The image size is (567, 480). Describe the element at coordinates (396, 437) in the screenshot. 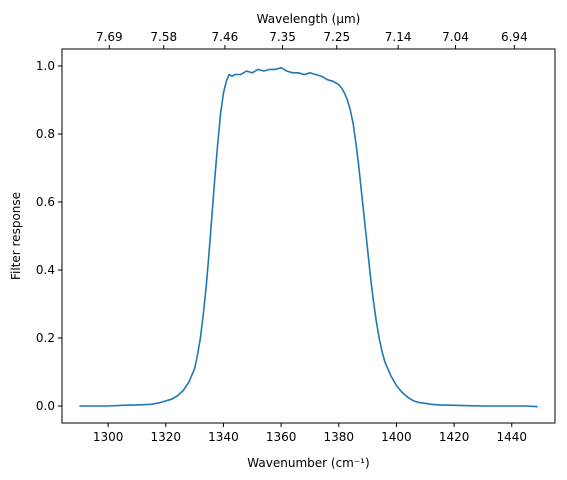

I see `x-tick-label: 1400` at that location.